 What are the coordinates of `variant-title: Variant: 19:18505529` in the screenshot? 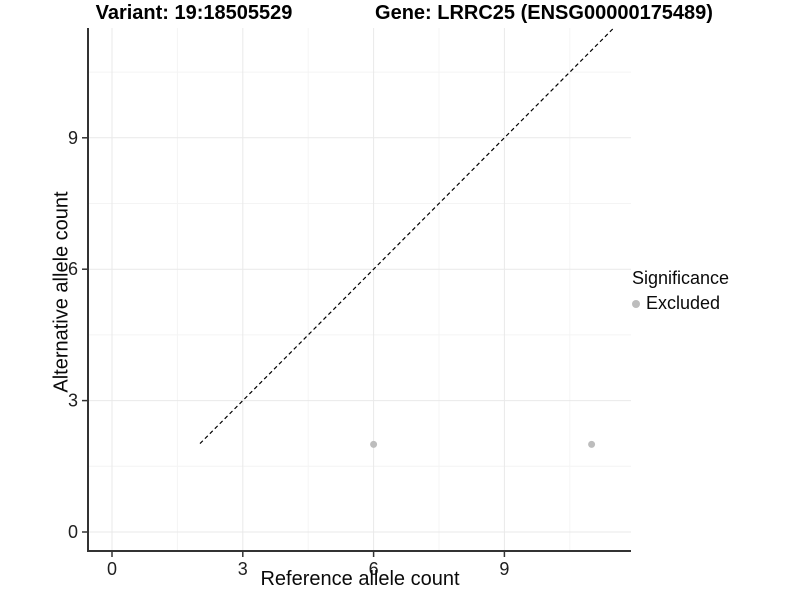 It's located at (194, 13).